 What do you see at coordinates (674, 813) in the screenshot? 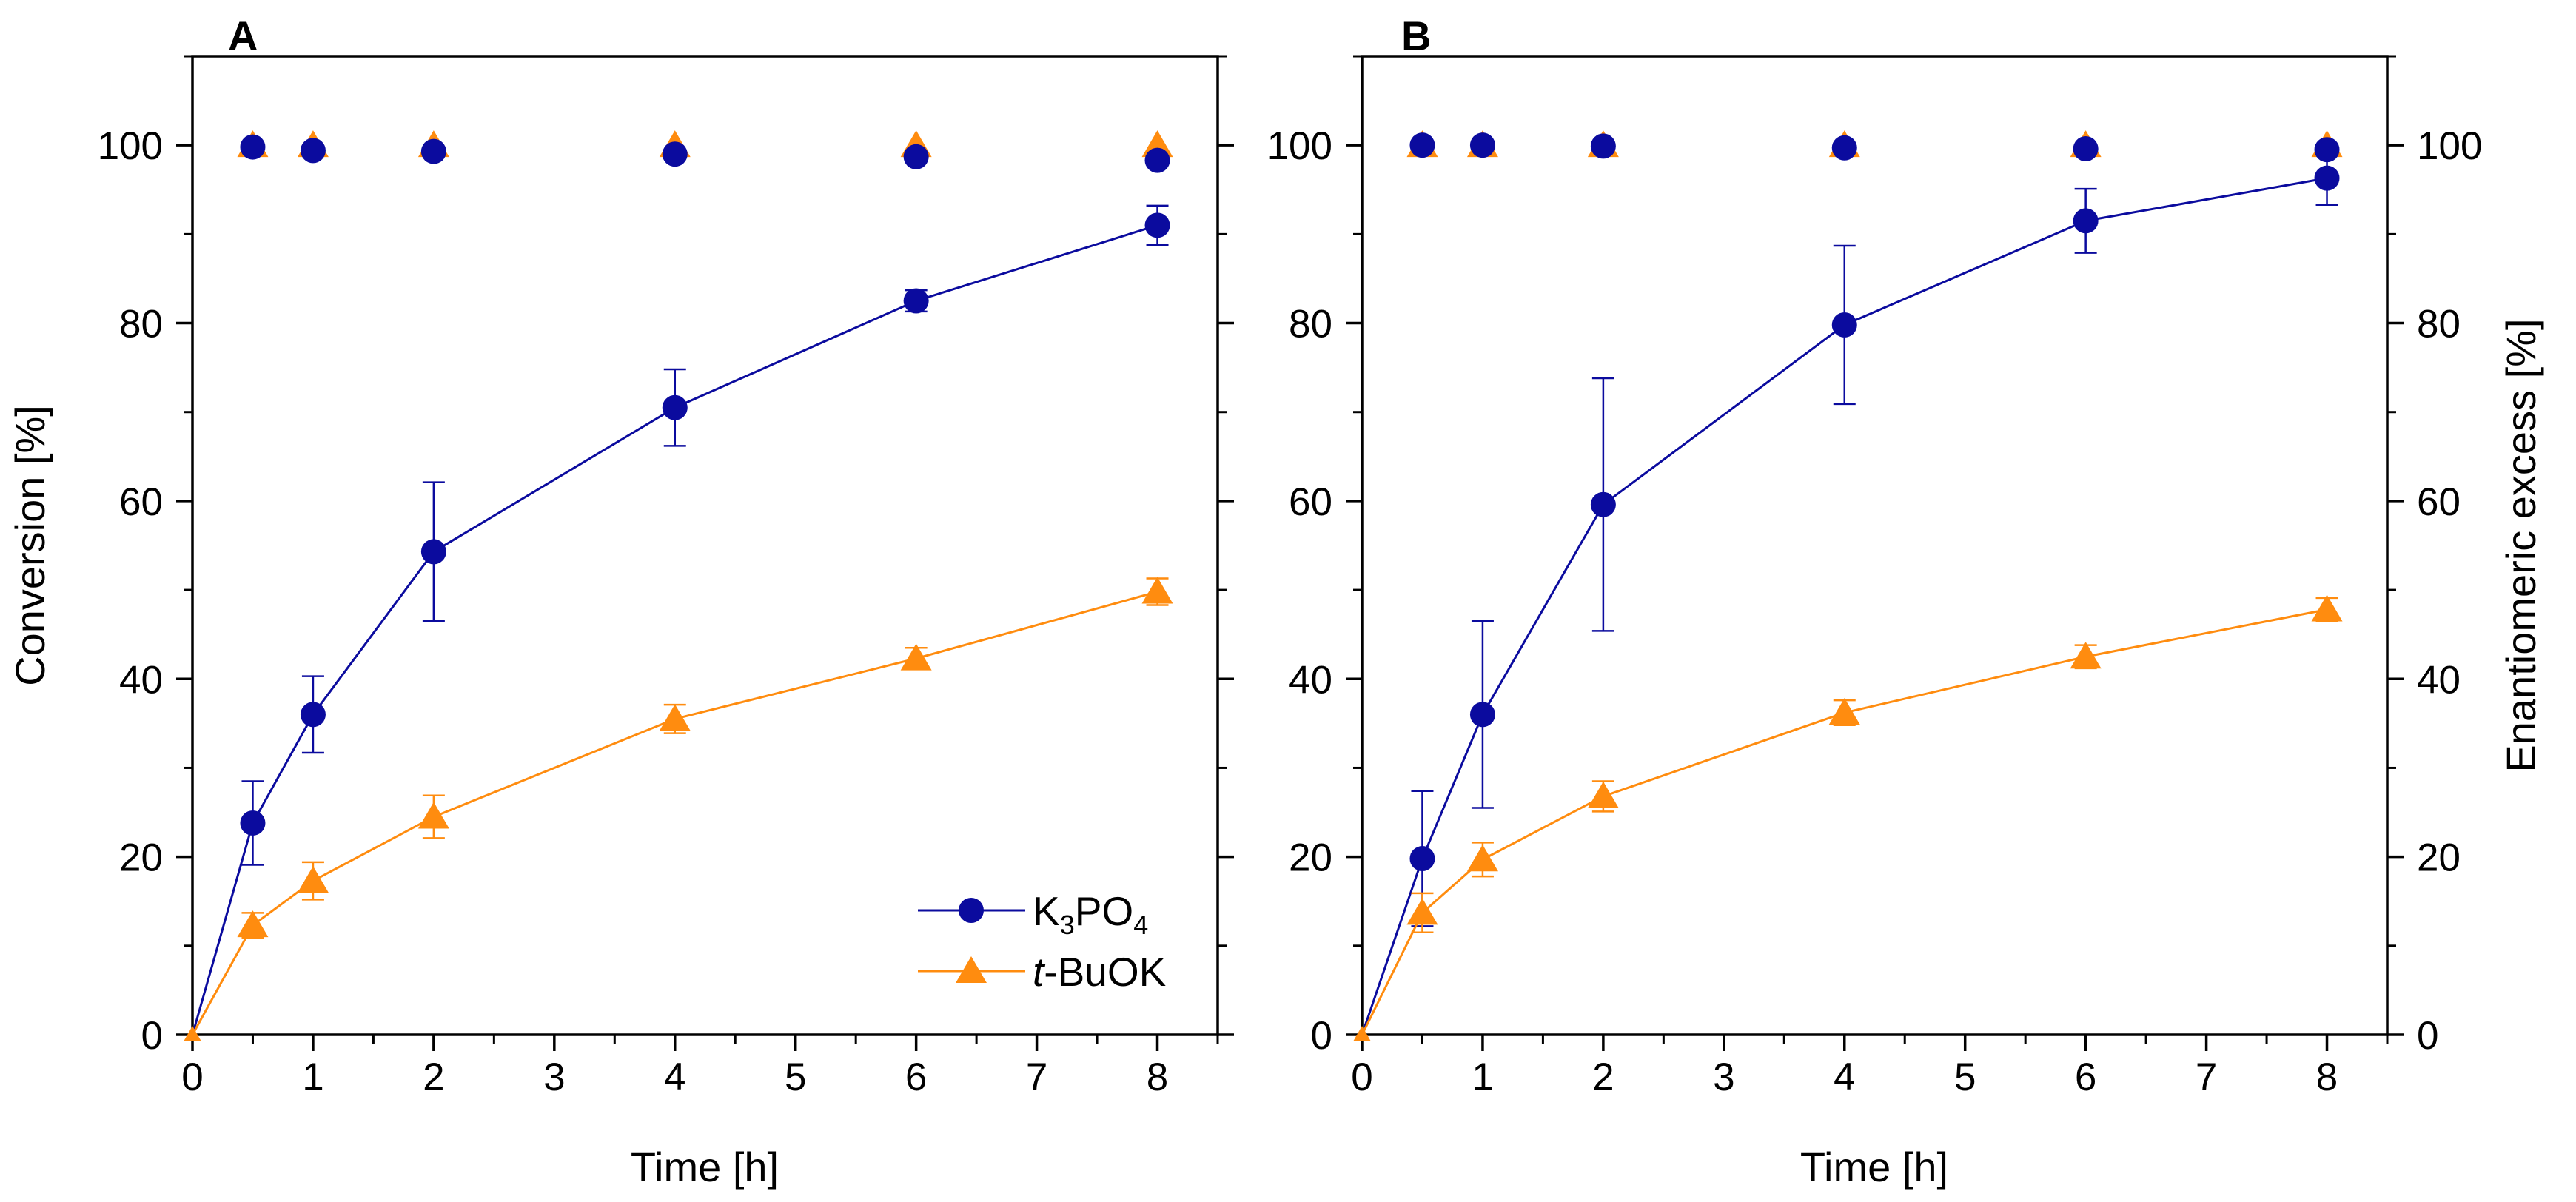
I see `tbuok-conversion-line` at bounding box center [674, 813].